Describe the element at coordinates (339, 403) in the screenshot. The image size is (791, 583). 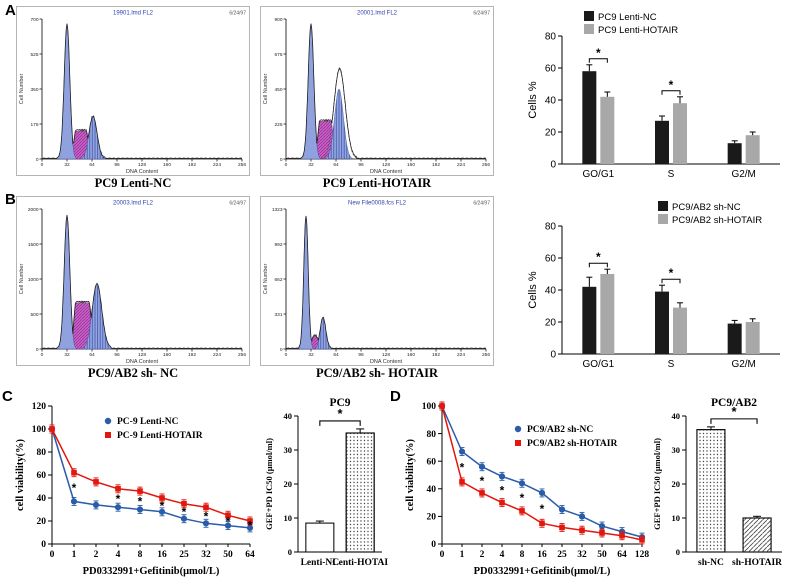
I see `svg-text: PC9` at that location.